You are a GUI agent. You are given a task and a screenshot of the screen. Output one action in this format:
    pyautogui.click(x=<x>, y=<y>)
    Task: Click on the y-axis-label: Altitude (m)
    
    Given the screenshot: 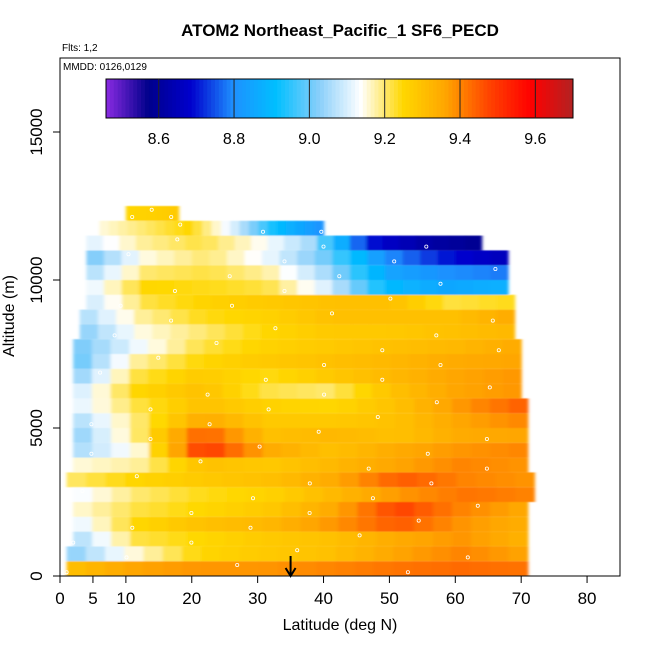 What is the action you would take?
    pyautogui.click(x=9, y=316)
    